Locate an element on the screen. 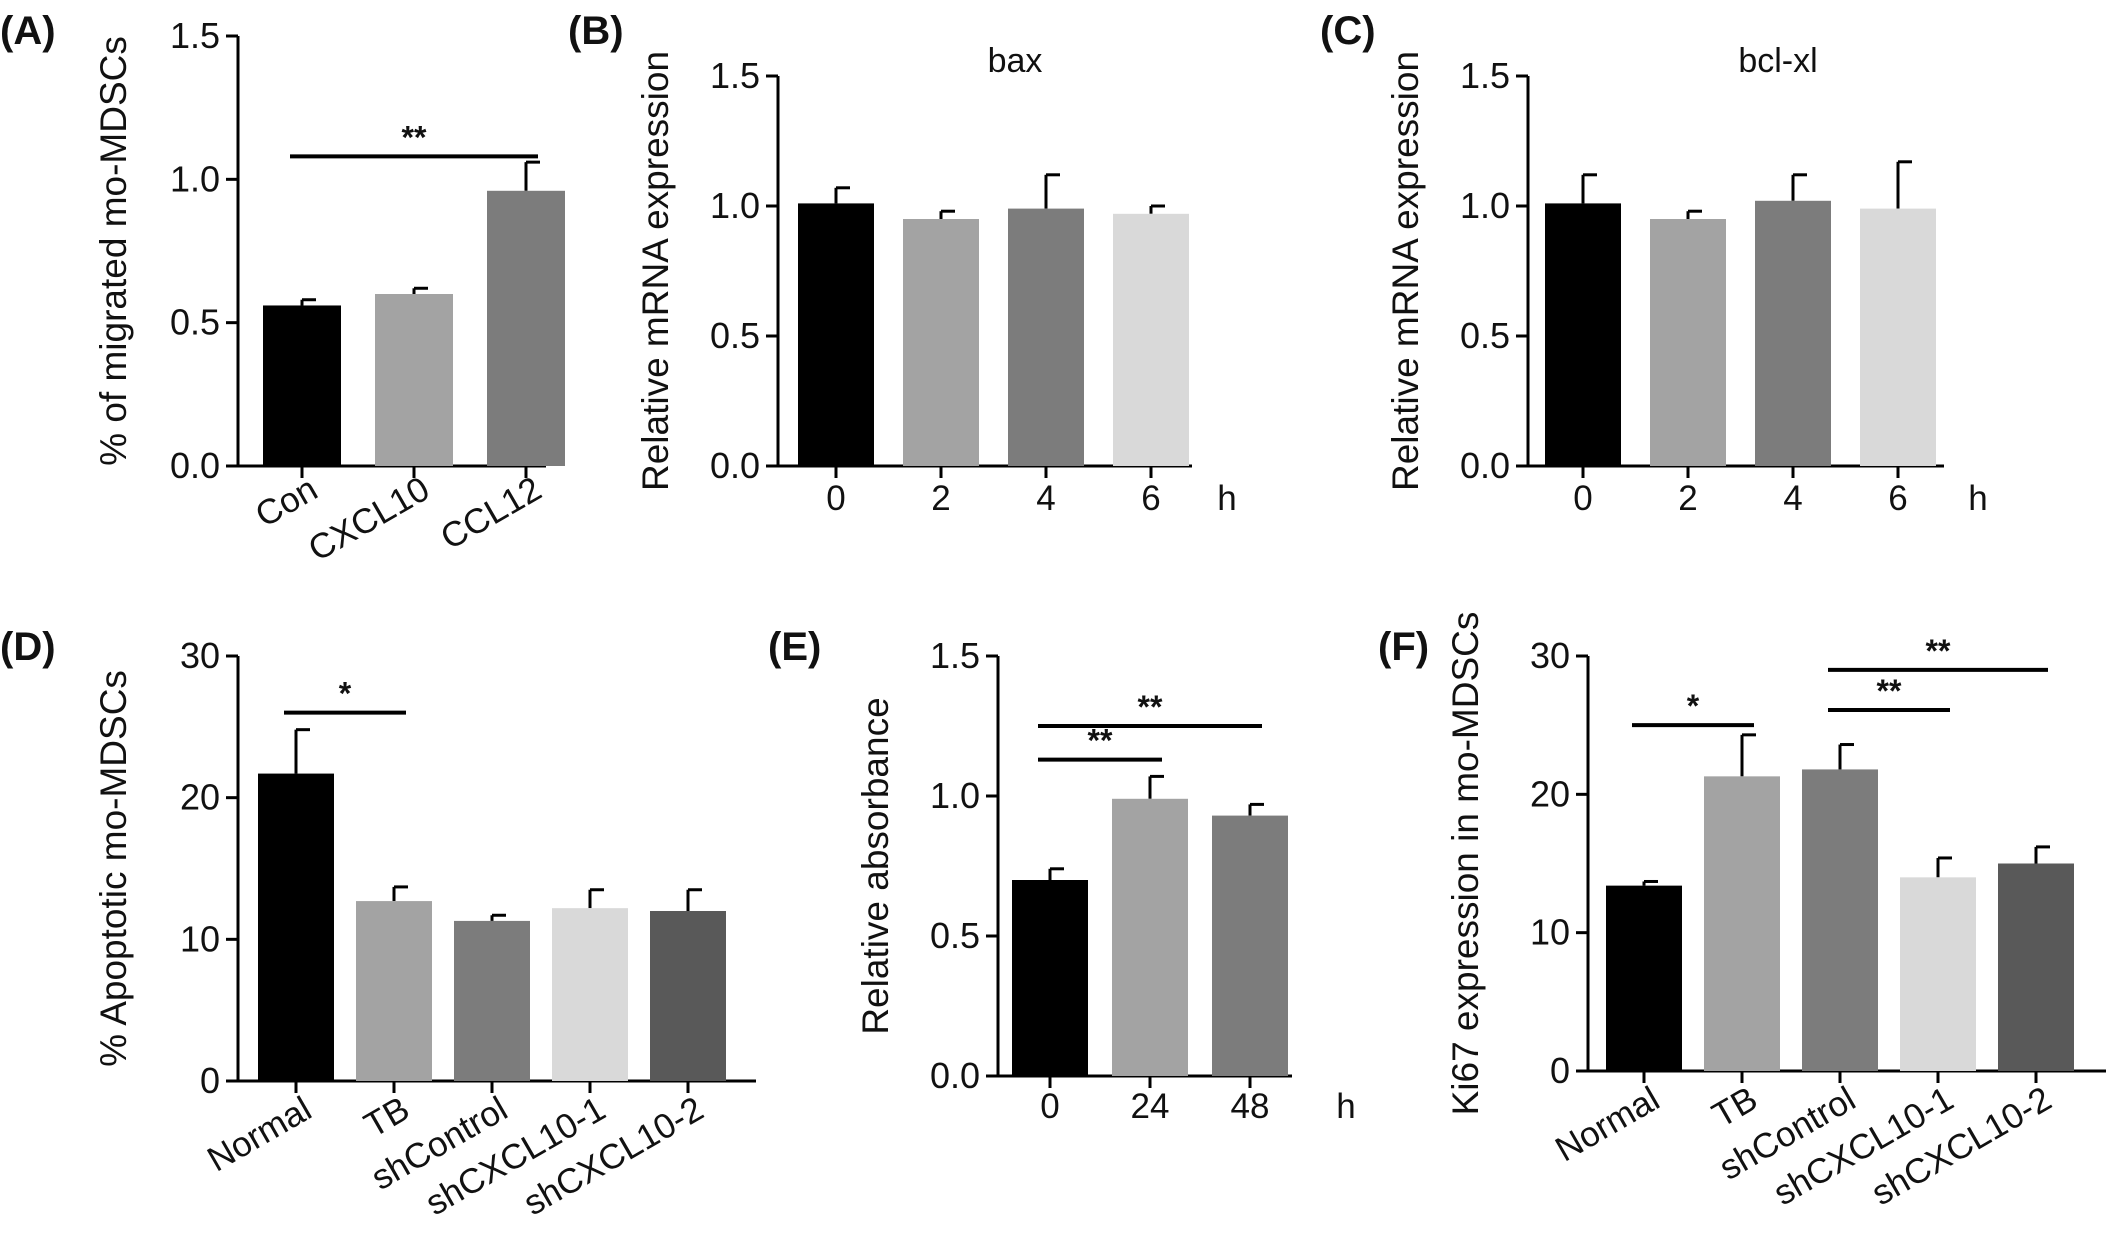  y-axis-title-a: % of migrated mo-MDSCs is located at coordinates (113, 251).